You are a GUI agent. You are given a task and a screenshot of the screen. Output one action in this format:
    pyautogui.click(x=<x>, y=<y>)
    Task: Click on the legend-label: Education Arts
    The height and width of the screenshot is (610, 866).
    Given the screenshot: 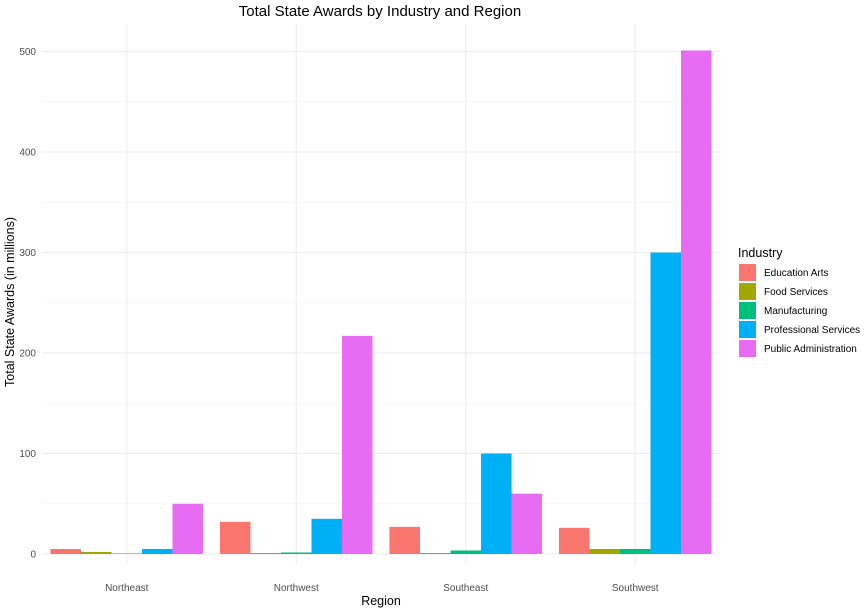 What is the action you would take?
    pyautogui.click(x=796, y=273)
    